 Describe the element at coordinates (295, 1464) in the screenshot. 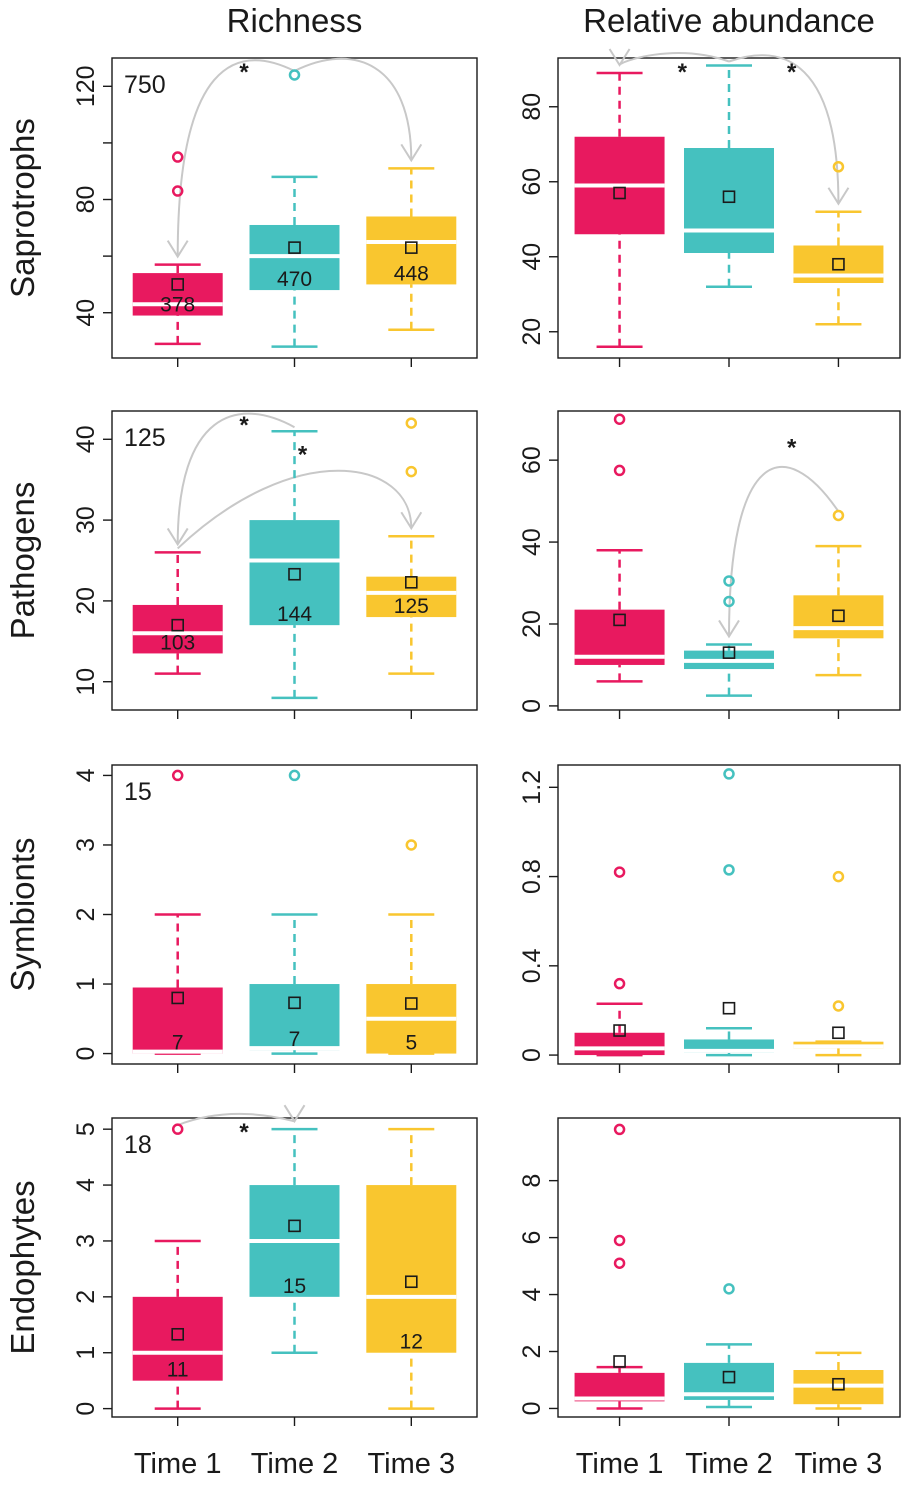

I see `x-tick-label-time-2: Time 2` at that location.